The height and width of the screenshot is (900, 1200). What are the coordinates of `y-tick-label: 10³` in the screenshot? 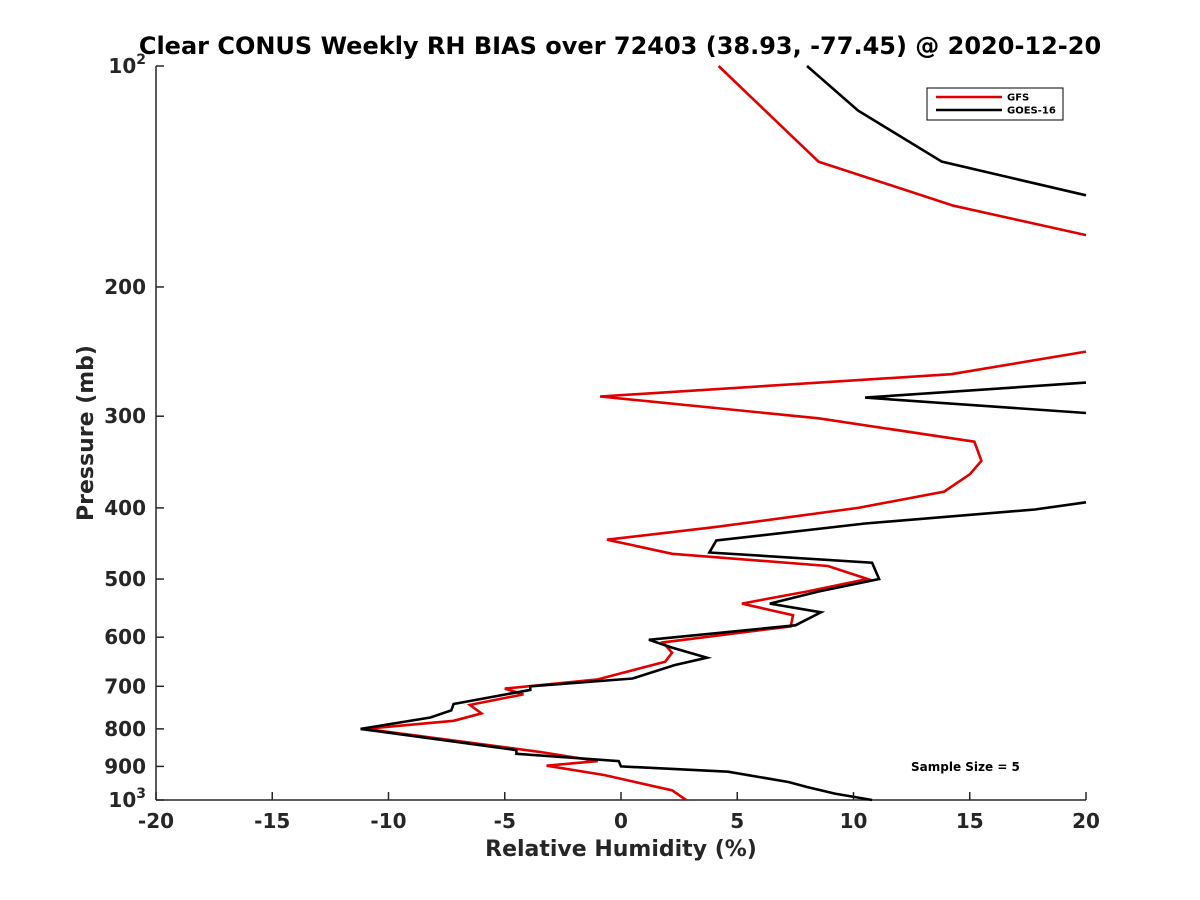 It's located at (127, 799).